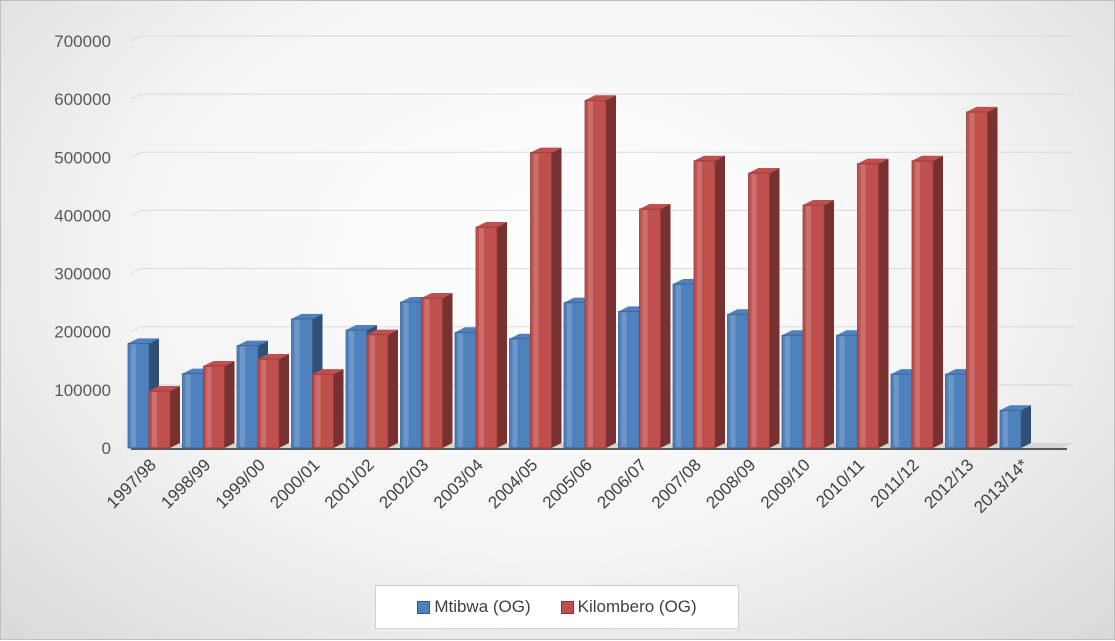 The width and height of the screenshot is (1115, 641). I want to click on y-tick-label: 300000, so click(82, 274).